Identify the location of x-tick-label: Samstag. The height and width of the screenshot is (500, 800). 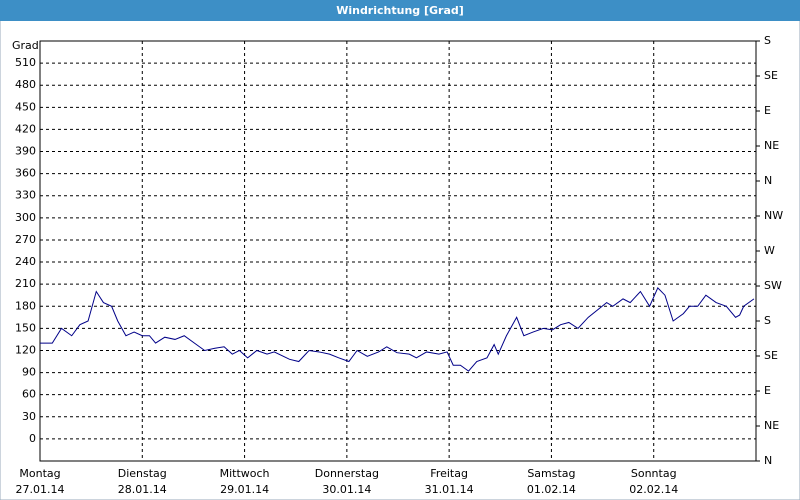
(551, 473).